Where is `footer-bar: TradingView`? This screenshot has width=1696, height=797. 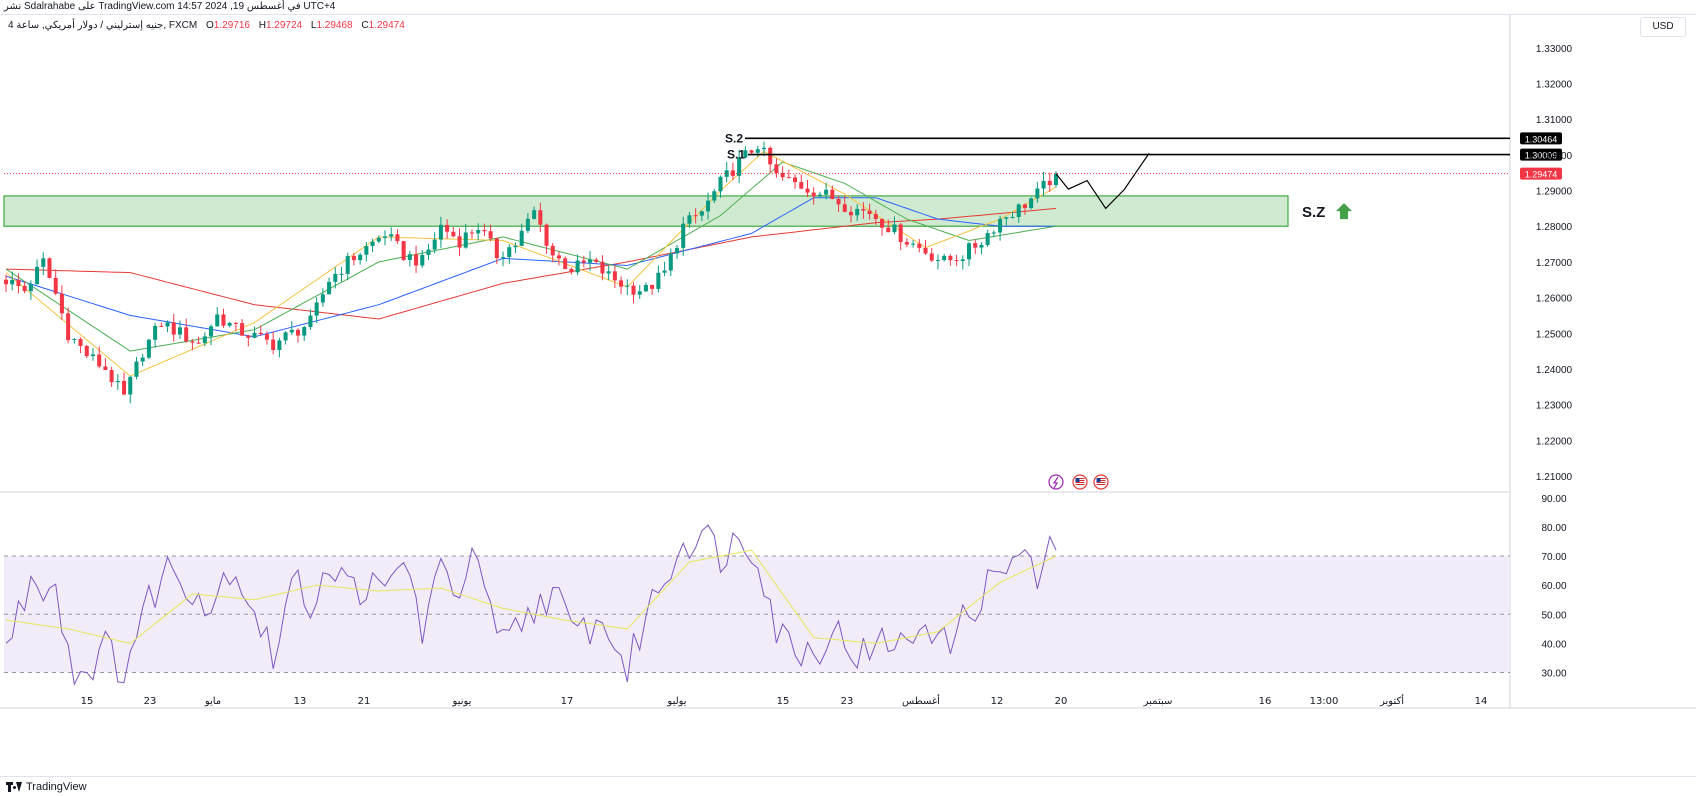 footer-bar: TradingView is located at coordinates (848, 786).